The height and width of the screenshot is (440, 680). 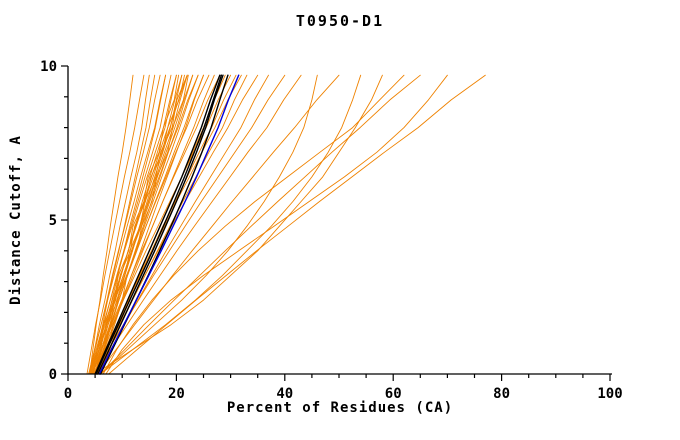 I want to click on curve-m44, so click(x=144, y=224).